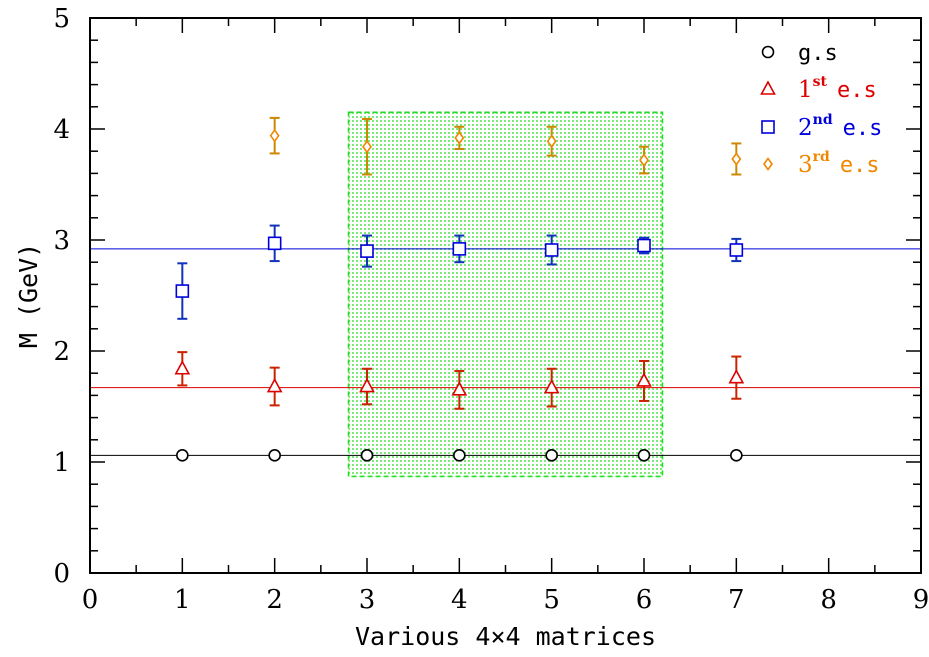 This screenshot has width=929, height=657. I want to click on y-tick-label: 3, so click(61, 241).